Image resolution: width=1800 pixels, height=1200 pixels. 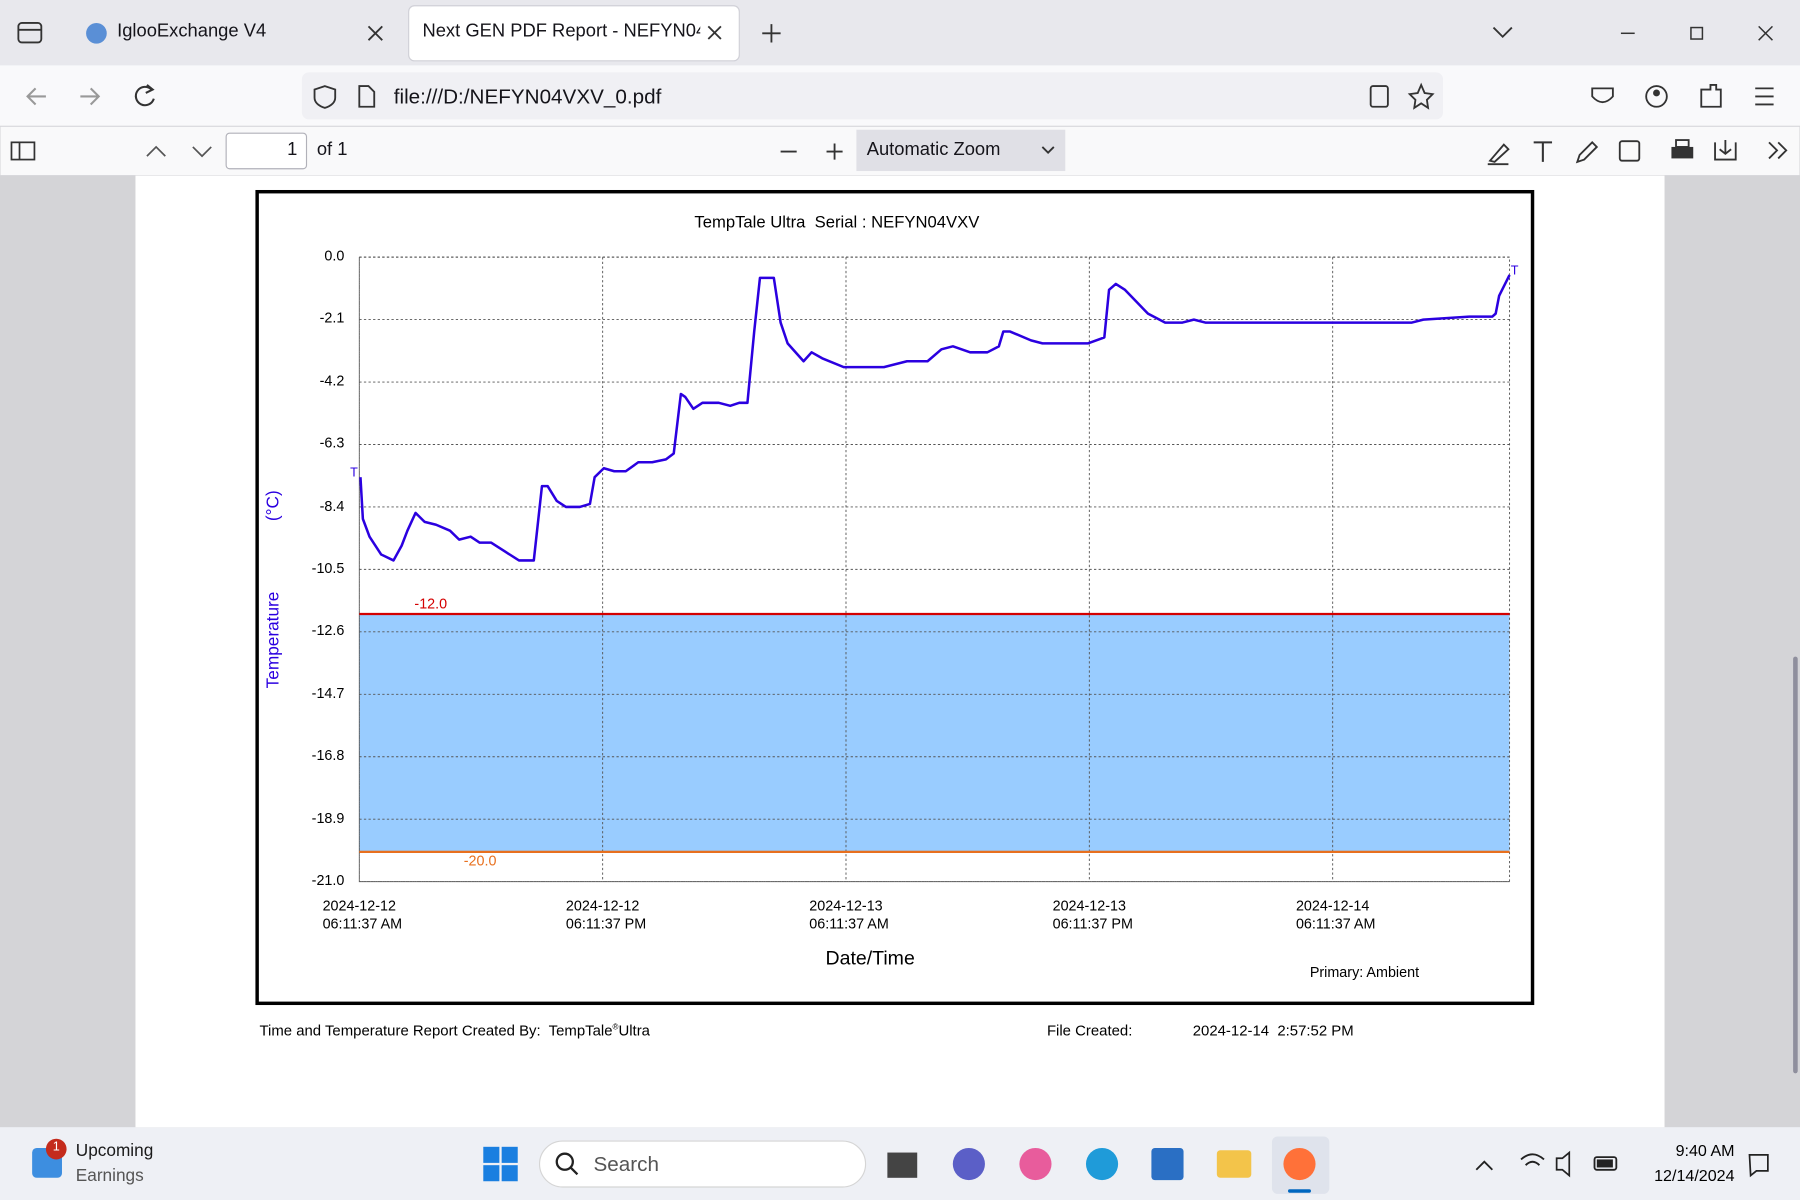 I want to click on widget-subtitle: Earnings, so click(x=109, y=1176).